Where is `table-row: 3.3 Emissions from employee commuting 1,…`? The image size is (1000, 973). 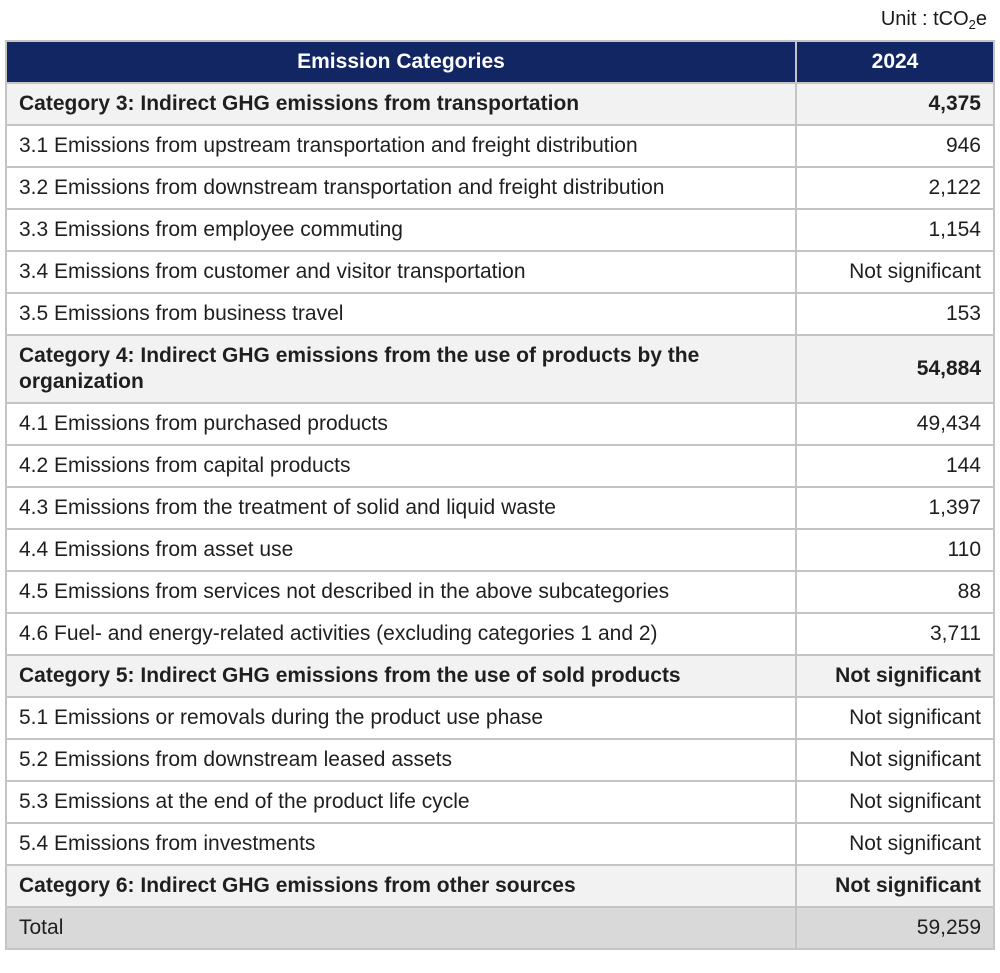
table-row: 3.3 Emissions from employee commuting 1,… is located at coordinates (500, 230).